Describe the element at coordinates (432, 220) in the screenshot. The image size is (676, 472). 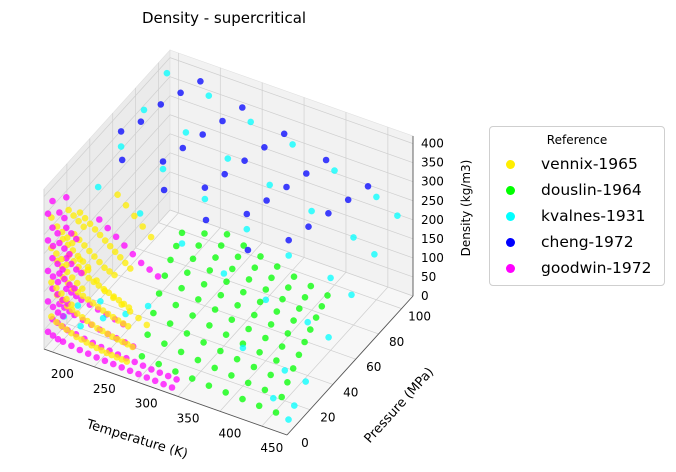
I see `z-tick-label: 200` at that location.